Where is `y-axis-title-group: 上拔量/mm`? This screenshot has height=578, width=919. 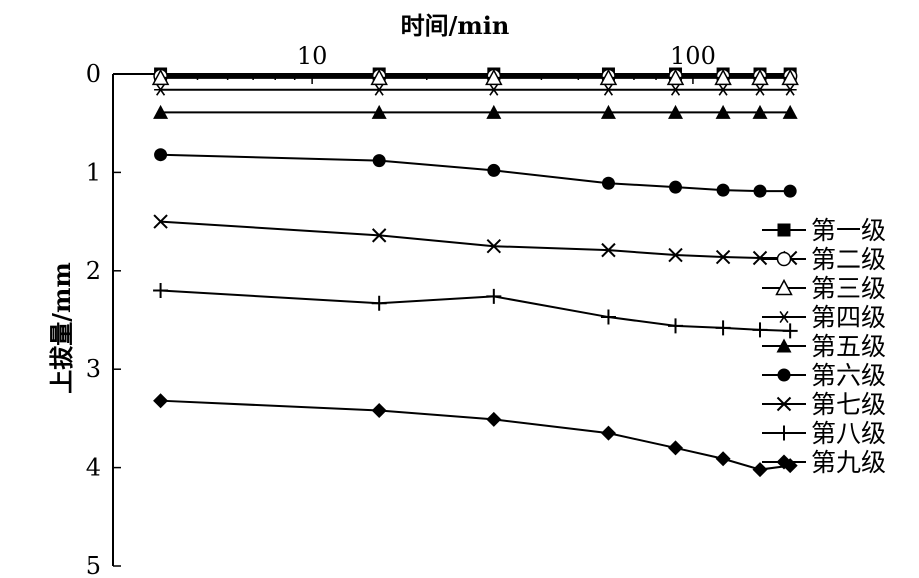 y-axis-title-group: 上拔量/mm is located at coordinates (61, 328).